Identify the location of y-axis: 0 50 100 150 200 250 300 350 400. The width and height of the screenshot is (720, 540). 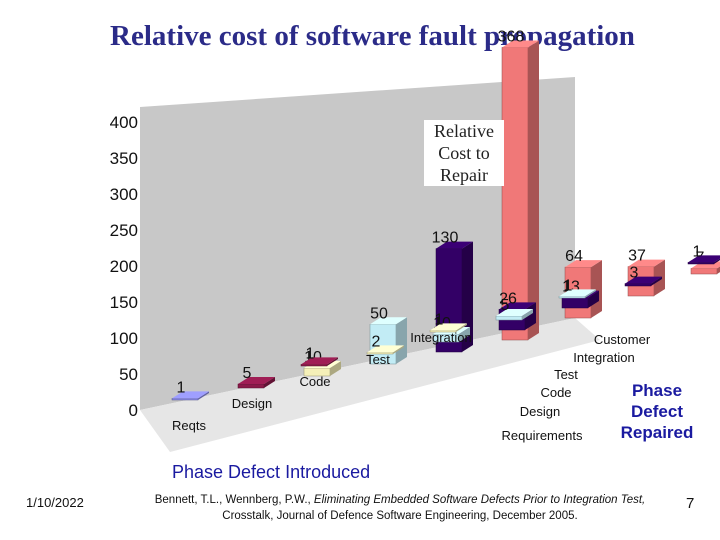
(124, 266).